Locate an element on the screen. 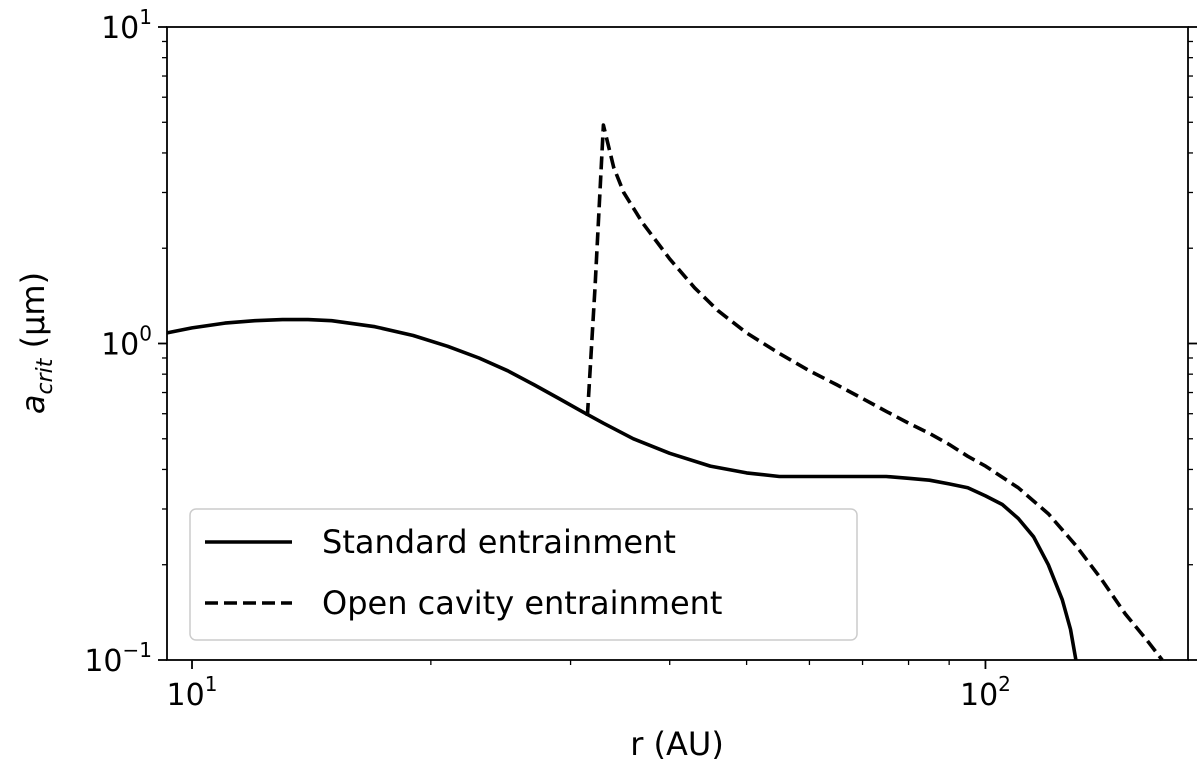 The height and width of the screenshot is (768, 1200). legend-label-open-cavity: Open cavity entrainment is located at coordinates (522, 603).